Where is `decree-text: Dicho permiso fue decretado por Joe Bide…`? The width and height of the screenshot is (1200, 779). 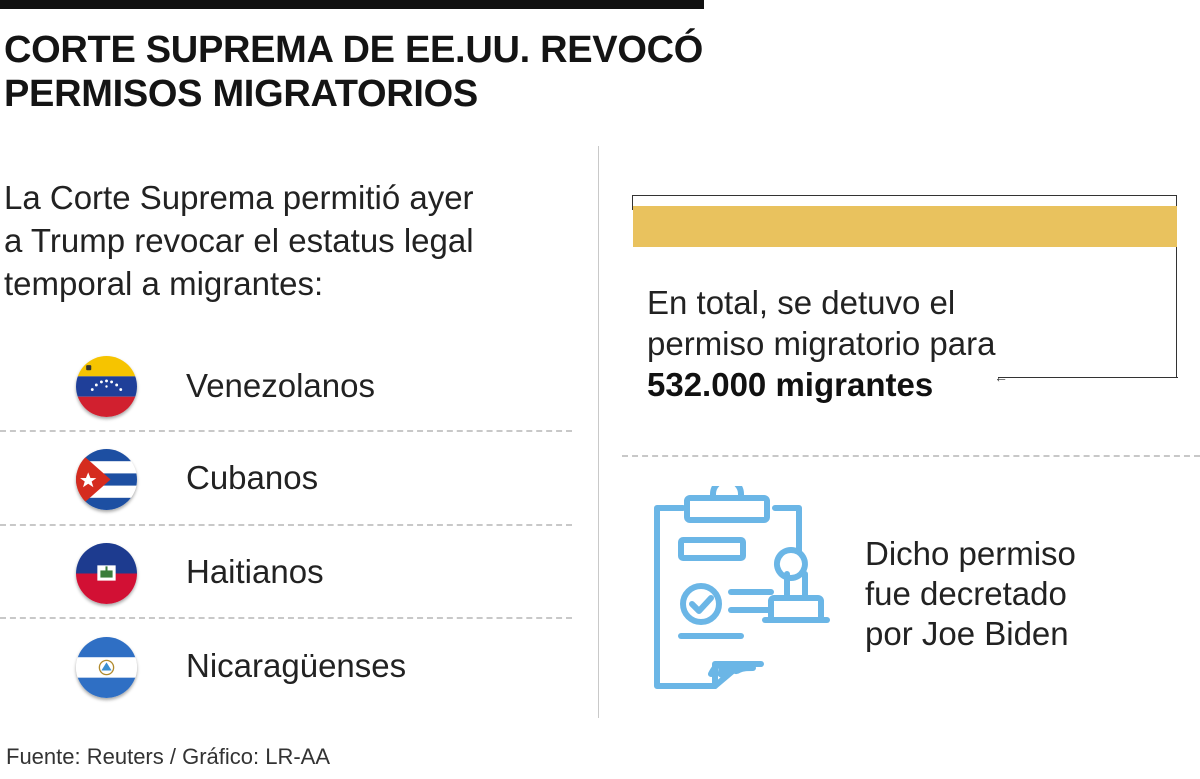 decree-text: Dicho permiso fue decretado por Joe Bide… is located at coordinates (1025, 594).